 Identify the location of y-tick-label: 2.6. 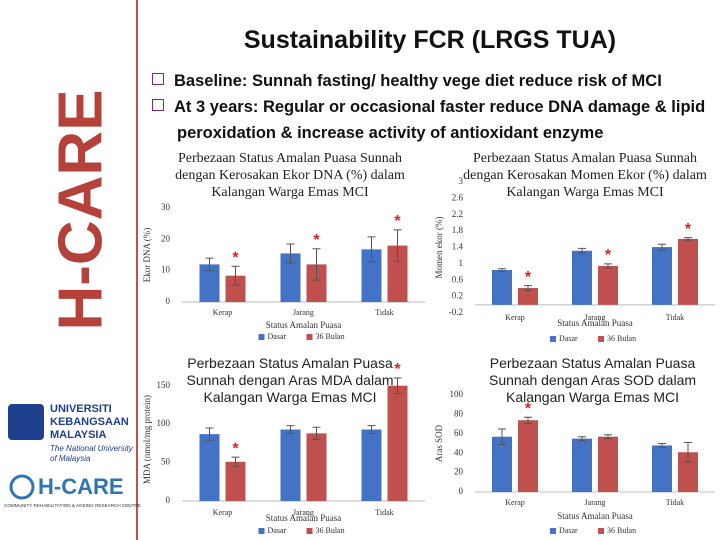
(458, 197).